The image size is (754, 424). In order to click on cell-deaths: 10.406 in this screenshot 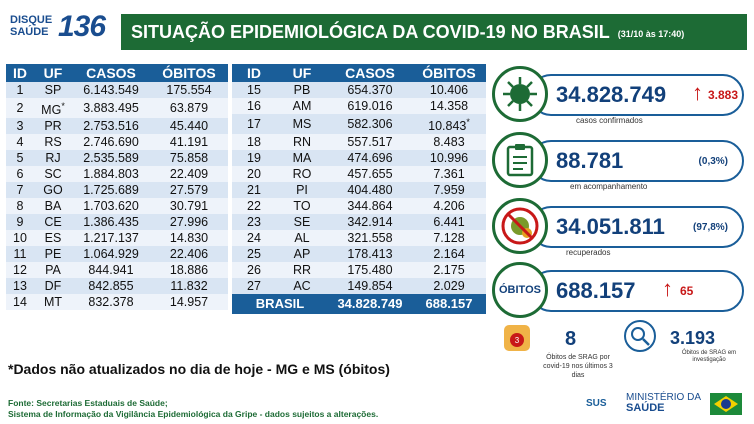, I will do `click(449, 90)`.